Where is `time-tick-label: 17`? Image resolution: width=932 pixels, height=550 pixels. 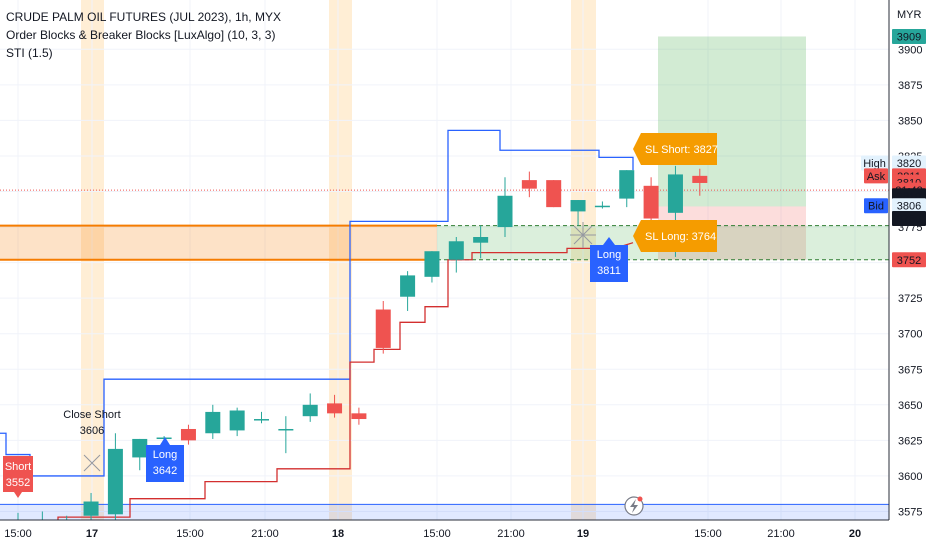 time-tick-label: 17 is located at coordinates (92, 534).